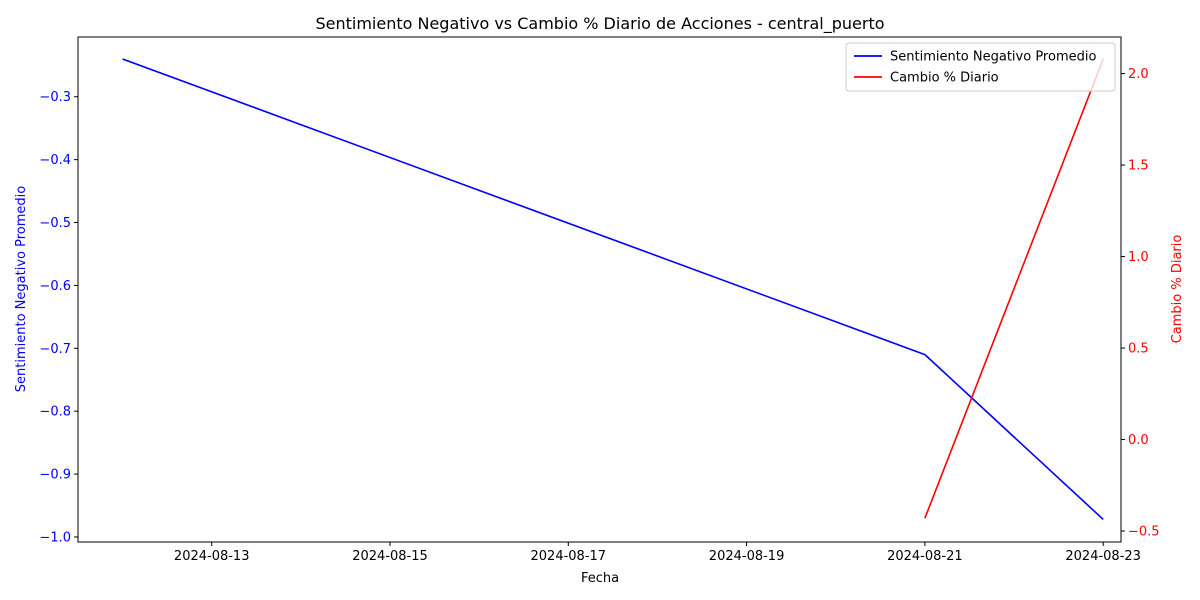 This screenshot has width=1200, height=600. Describe the element at coordinates (55, 412) in the screenshot. I see `left-y-tick-label: −0.8` at that location.